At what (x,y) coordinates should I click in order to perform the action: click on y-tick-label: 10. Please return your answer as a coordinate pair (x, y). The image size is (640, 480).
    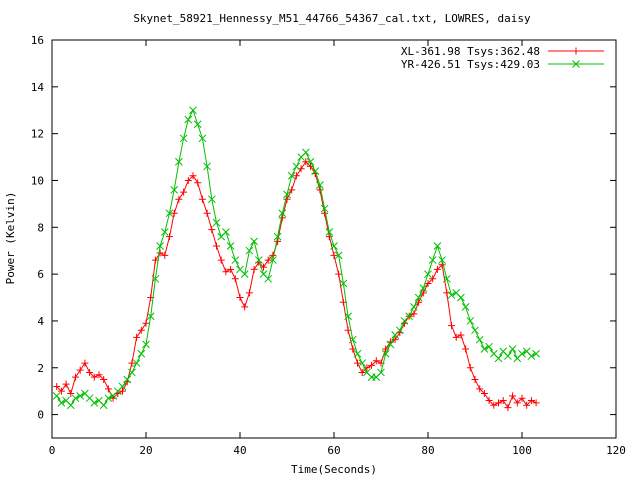
    Looking at the image, I should click on (37, 180).